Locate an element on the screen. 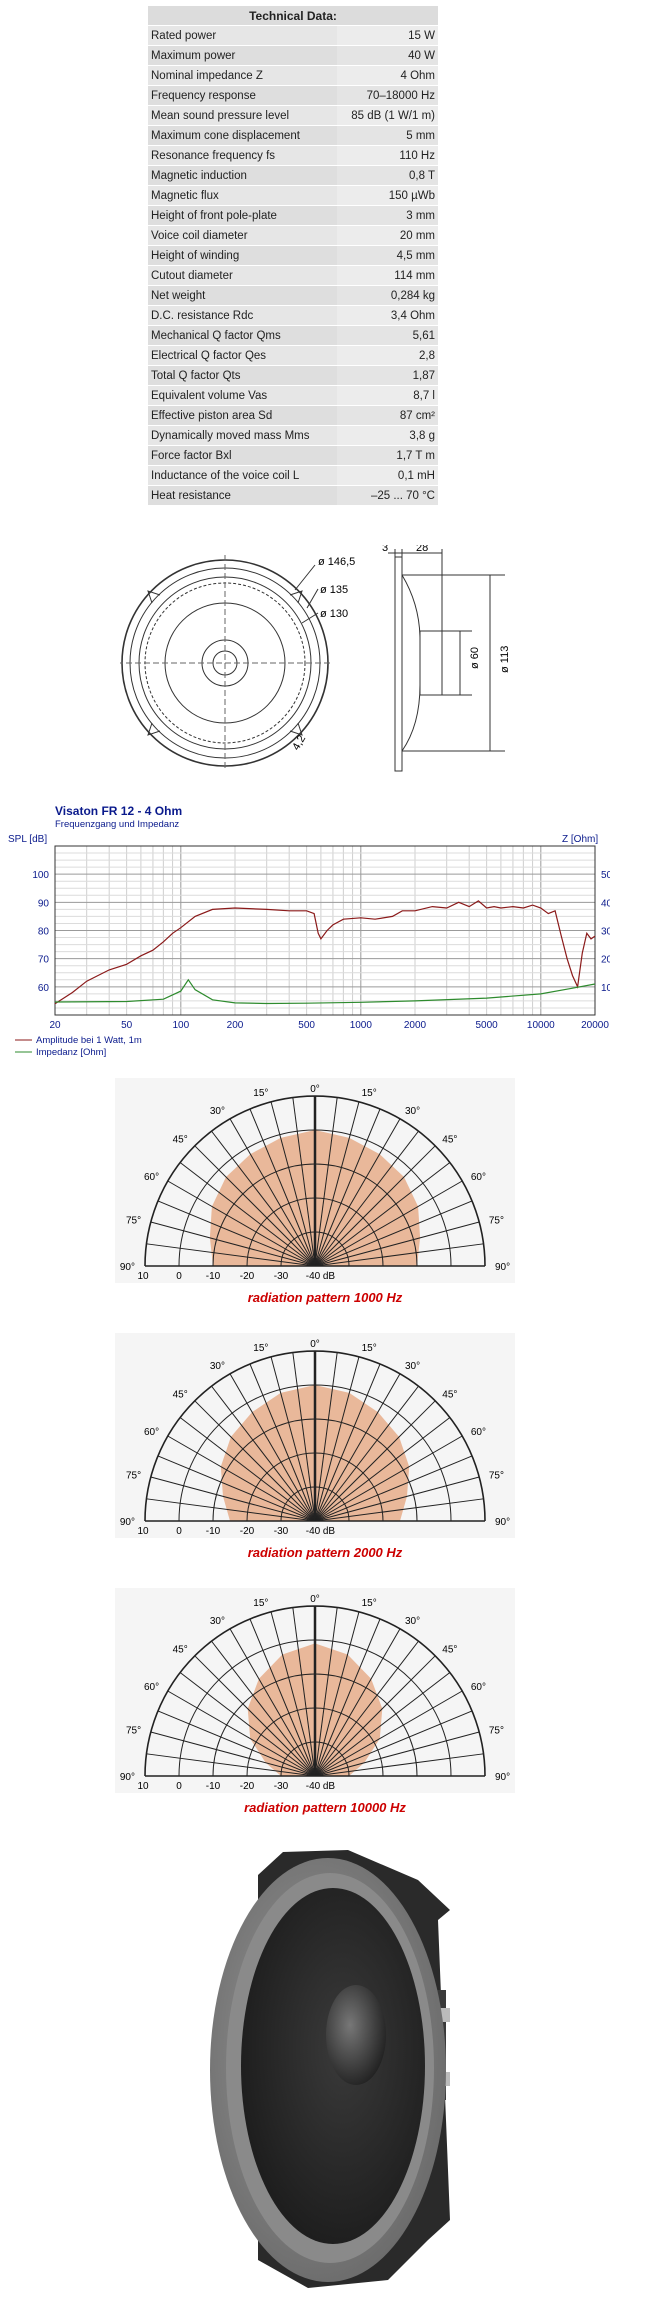 The width and height of the screenshot is (650, 2300). table-row: Effective piston area Sd 87 cm² is located at coordinates (293, 415).